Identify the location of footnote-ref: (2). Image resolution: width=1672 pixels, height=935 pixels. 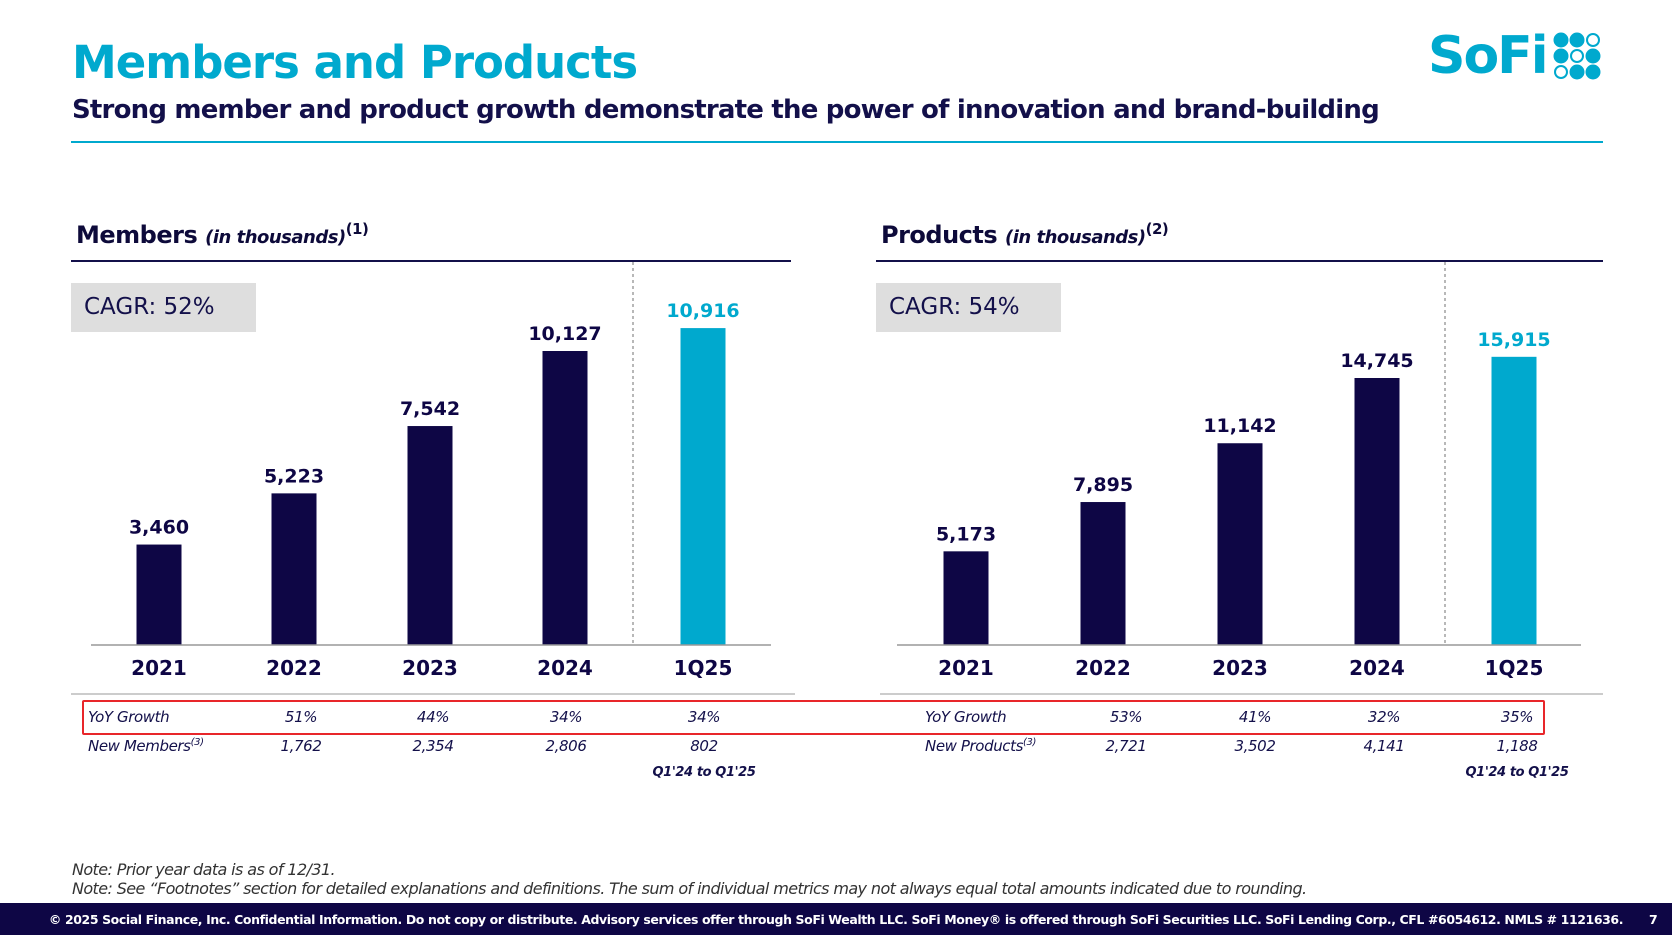
(1157, 229).